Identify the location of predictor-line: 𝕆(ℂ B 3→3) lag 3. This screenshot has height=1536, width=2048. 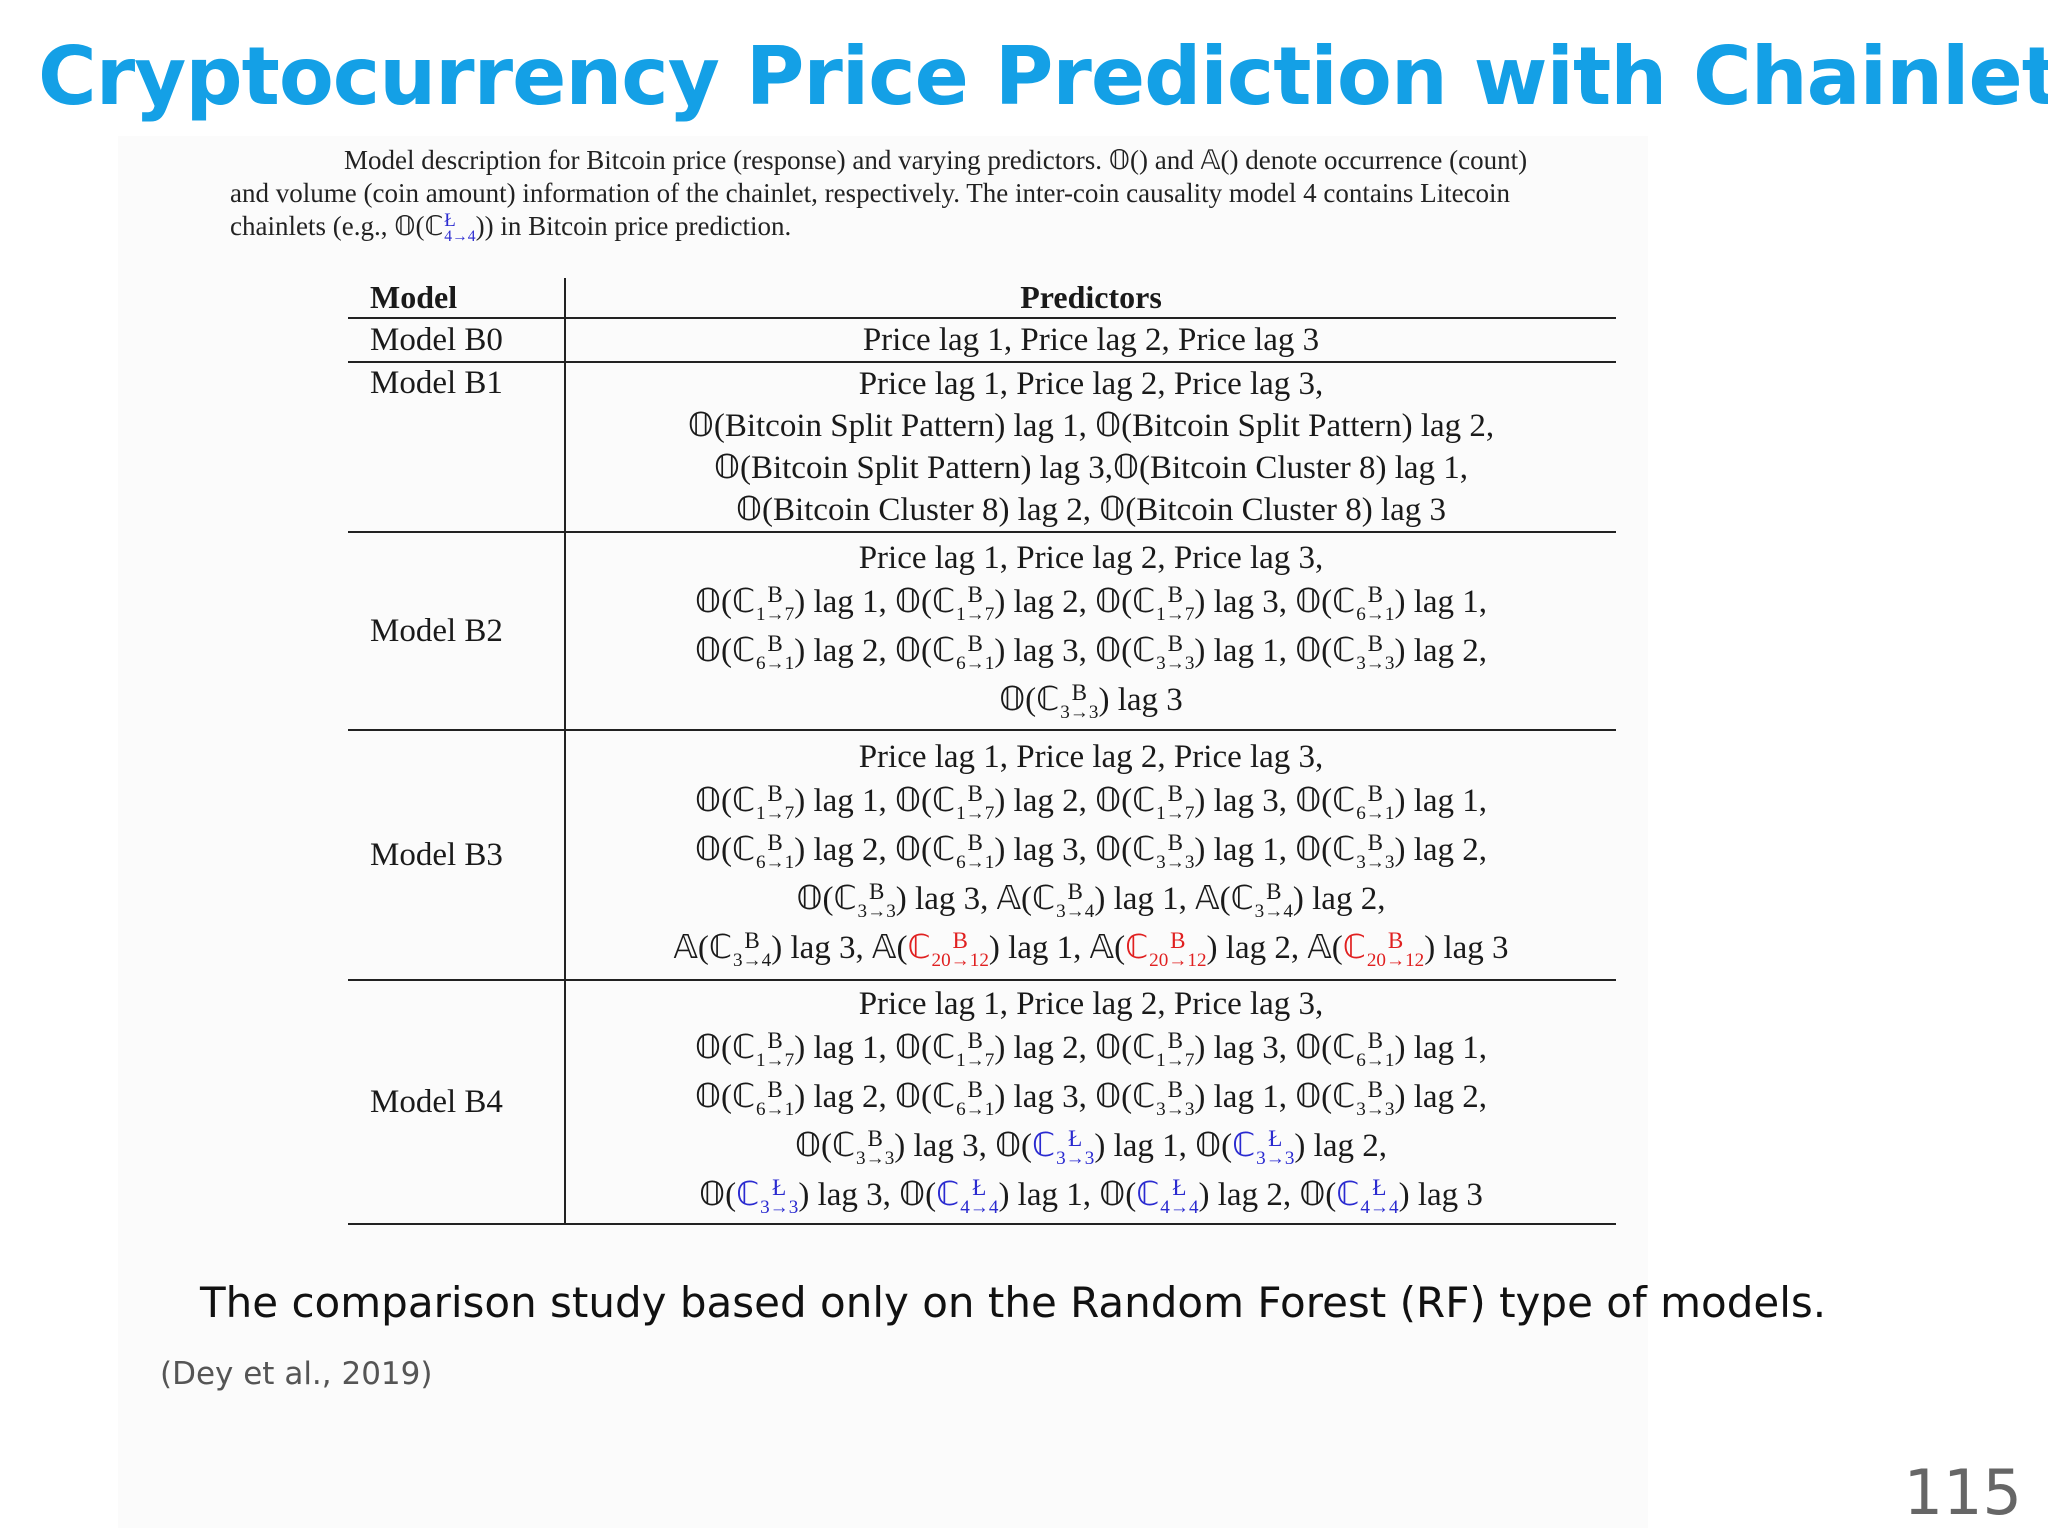
(1091, 700).